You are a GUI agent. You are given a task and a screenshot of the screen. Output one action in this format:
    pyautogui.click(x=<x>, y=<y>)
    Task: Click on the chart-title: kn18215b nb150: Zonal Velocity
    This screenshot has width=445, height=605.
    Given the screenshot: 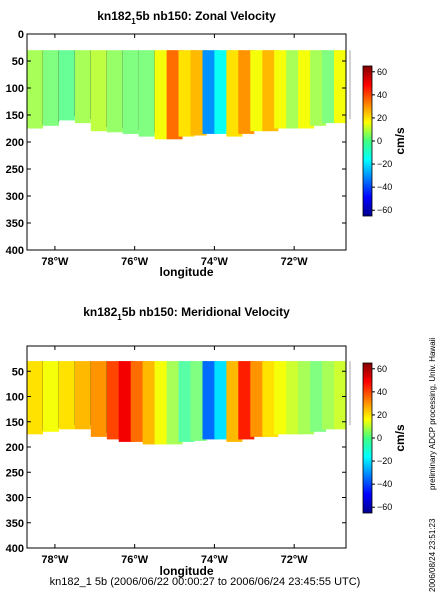 What is the action you would take?
    pyautogui.click(x=186, y=17)
    